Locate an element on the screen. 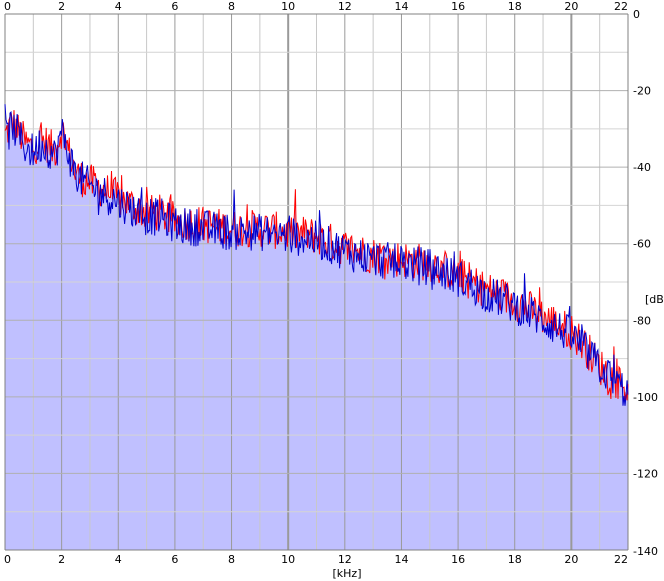 The height and width of the screenshot is (581, 664). x-tick-label-bottom: 2 is located at coordinates (61, 559).